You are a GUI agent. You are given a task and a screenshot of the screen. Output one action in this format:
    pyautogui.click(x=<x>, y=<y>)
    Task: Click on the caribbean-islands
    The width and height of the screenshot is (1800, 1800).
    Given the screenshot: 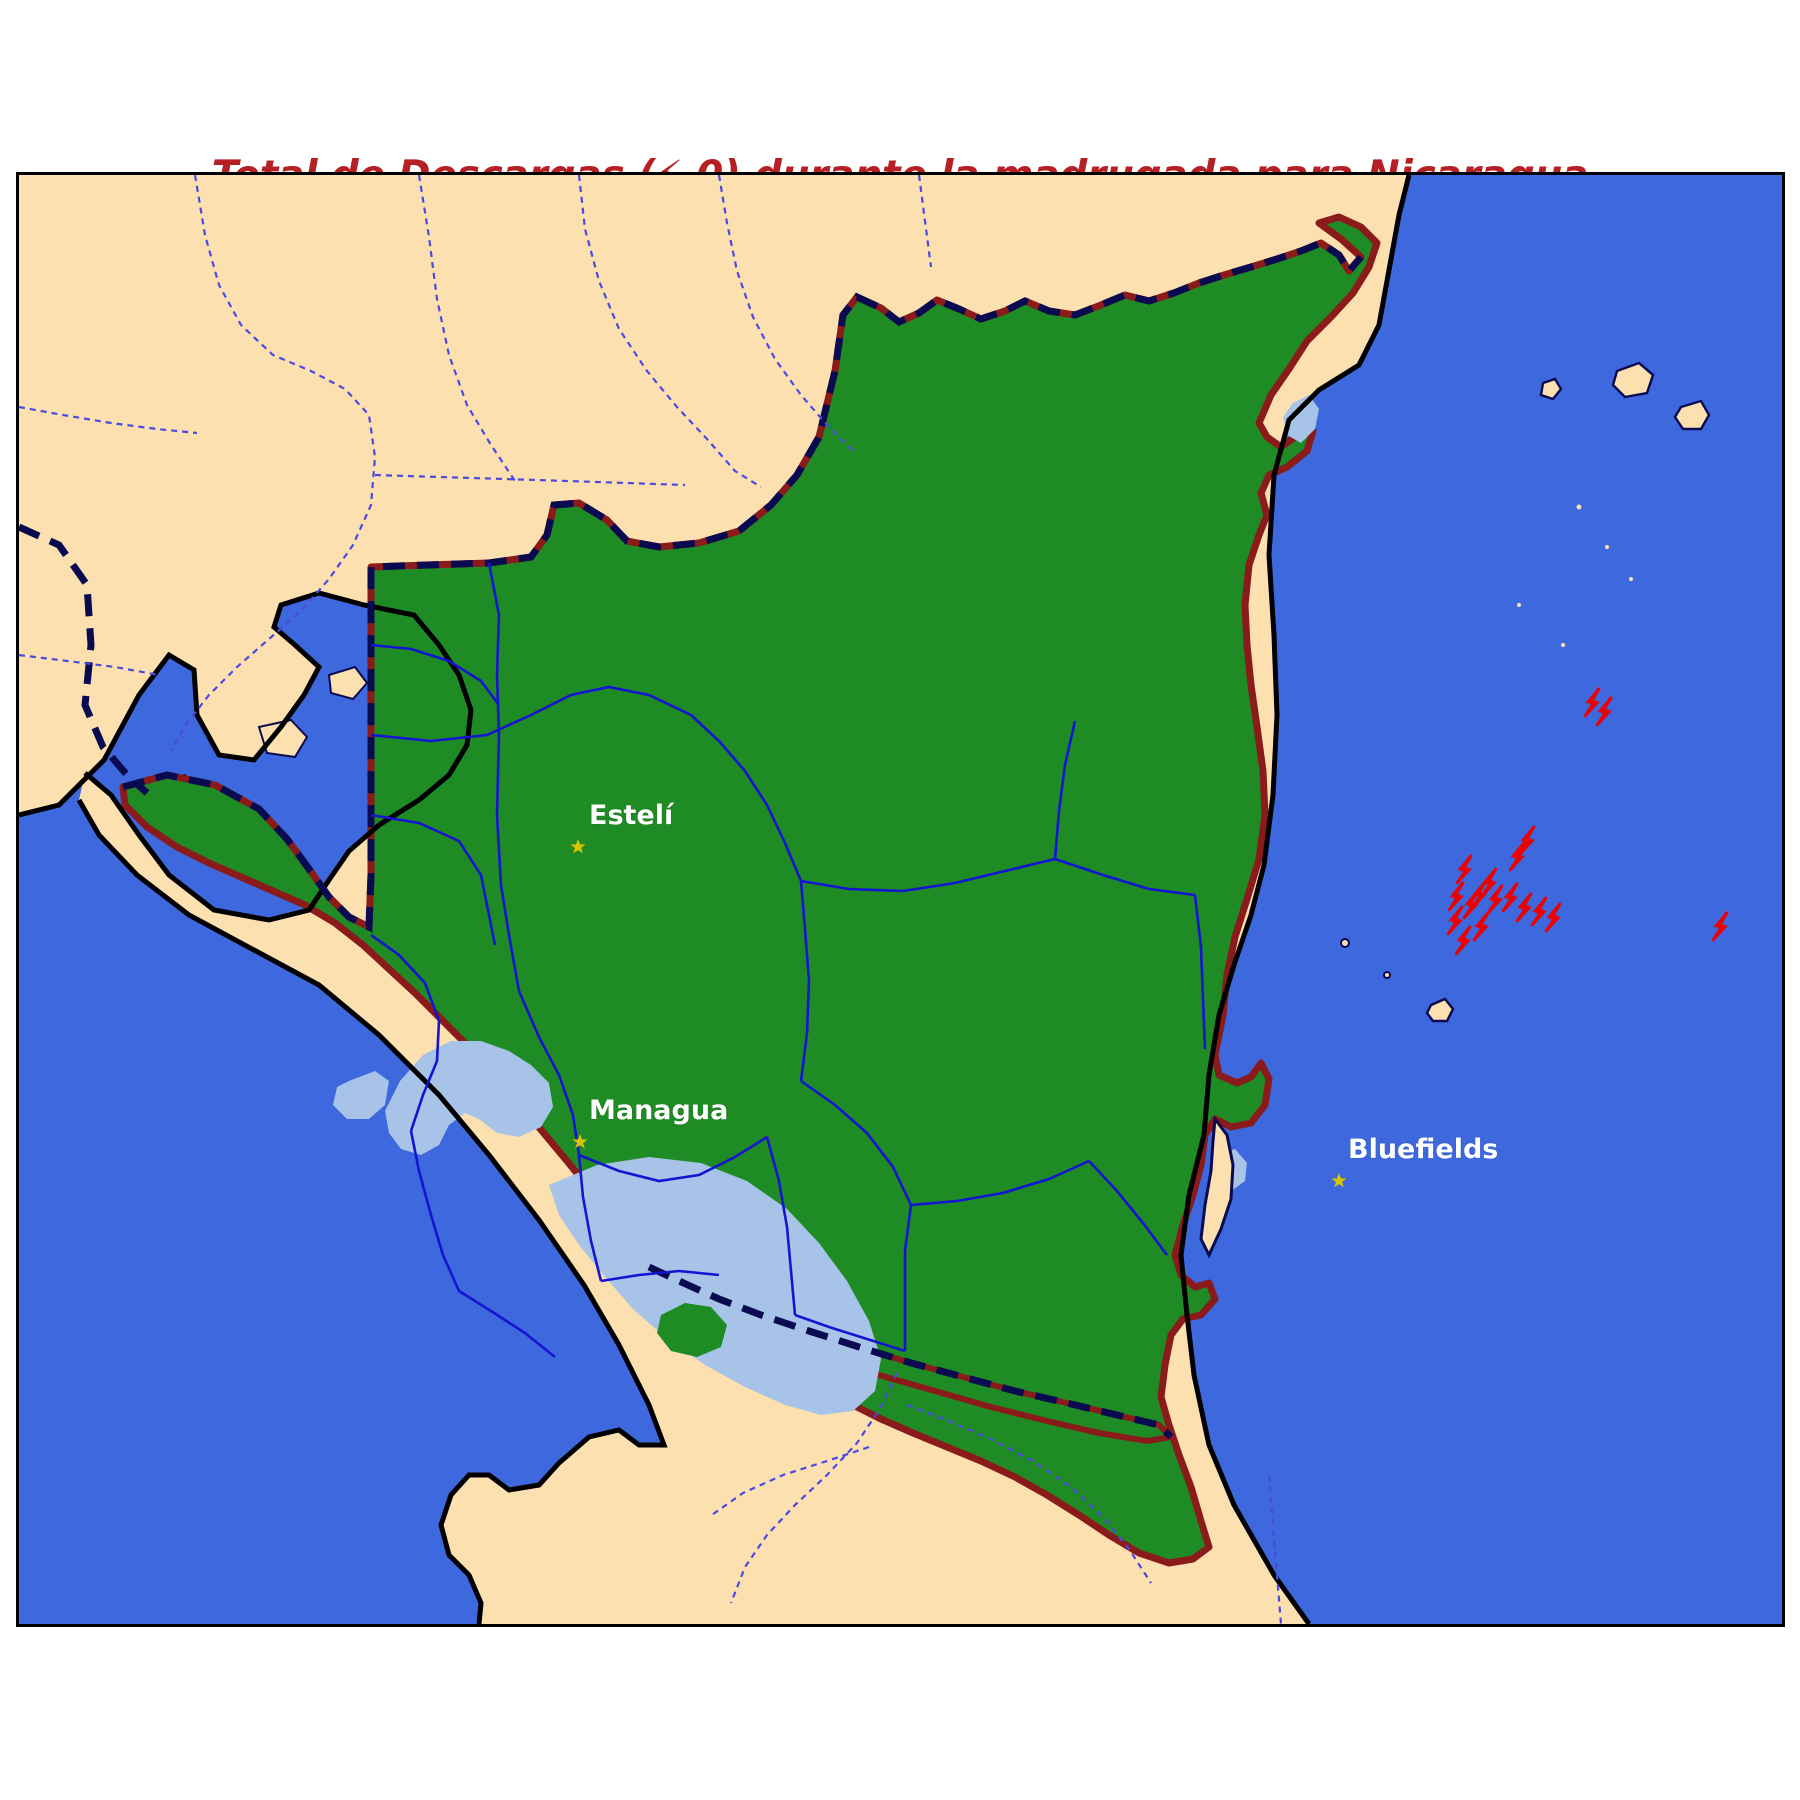 What is the action you would take?
    pyautogui.click(x=1525, y=692)
    